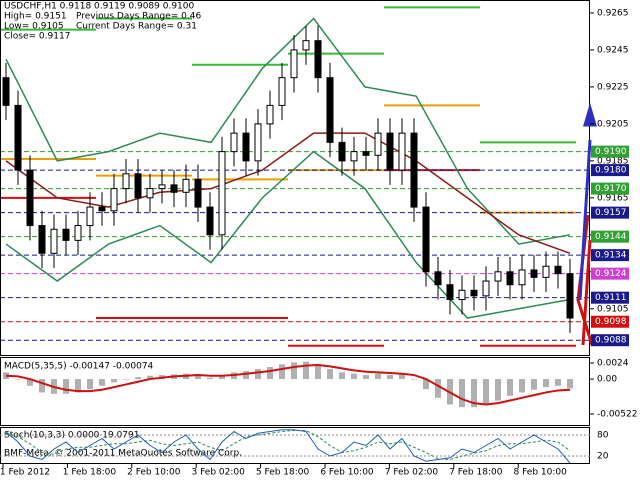 Image resolution: width=640 pixels, height=480 pixels. Describe the element at coordinates (25, 473) in the screenshot. I see `x-tick-label: 1 Feb 2012` at that location.